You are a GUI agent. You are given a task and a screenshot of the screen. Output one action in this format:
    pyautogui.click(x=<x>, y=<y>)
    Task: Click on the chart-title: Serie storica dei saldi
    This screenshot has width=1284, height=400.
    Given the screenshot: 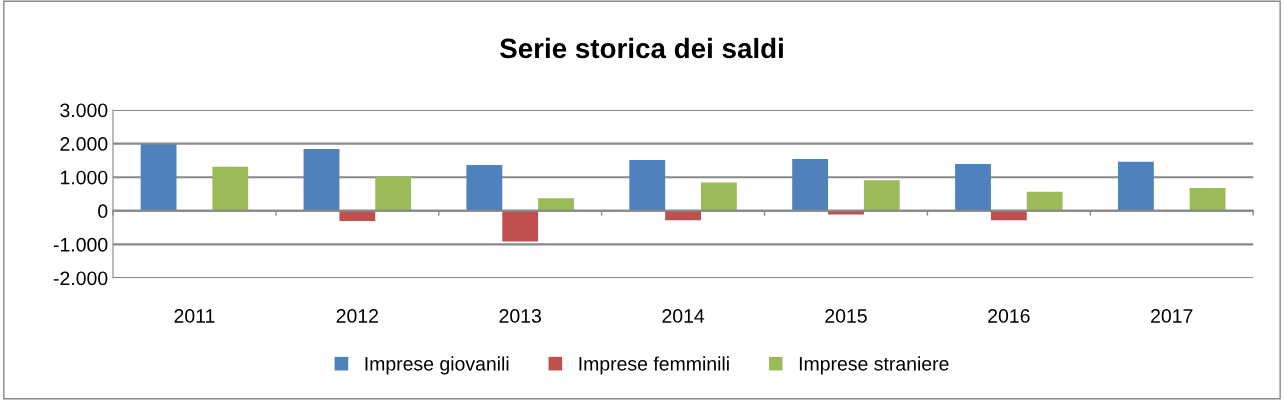 What is the action you would take?
    pyautogui.click(x=641, y=48)
    